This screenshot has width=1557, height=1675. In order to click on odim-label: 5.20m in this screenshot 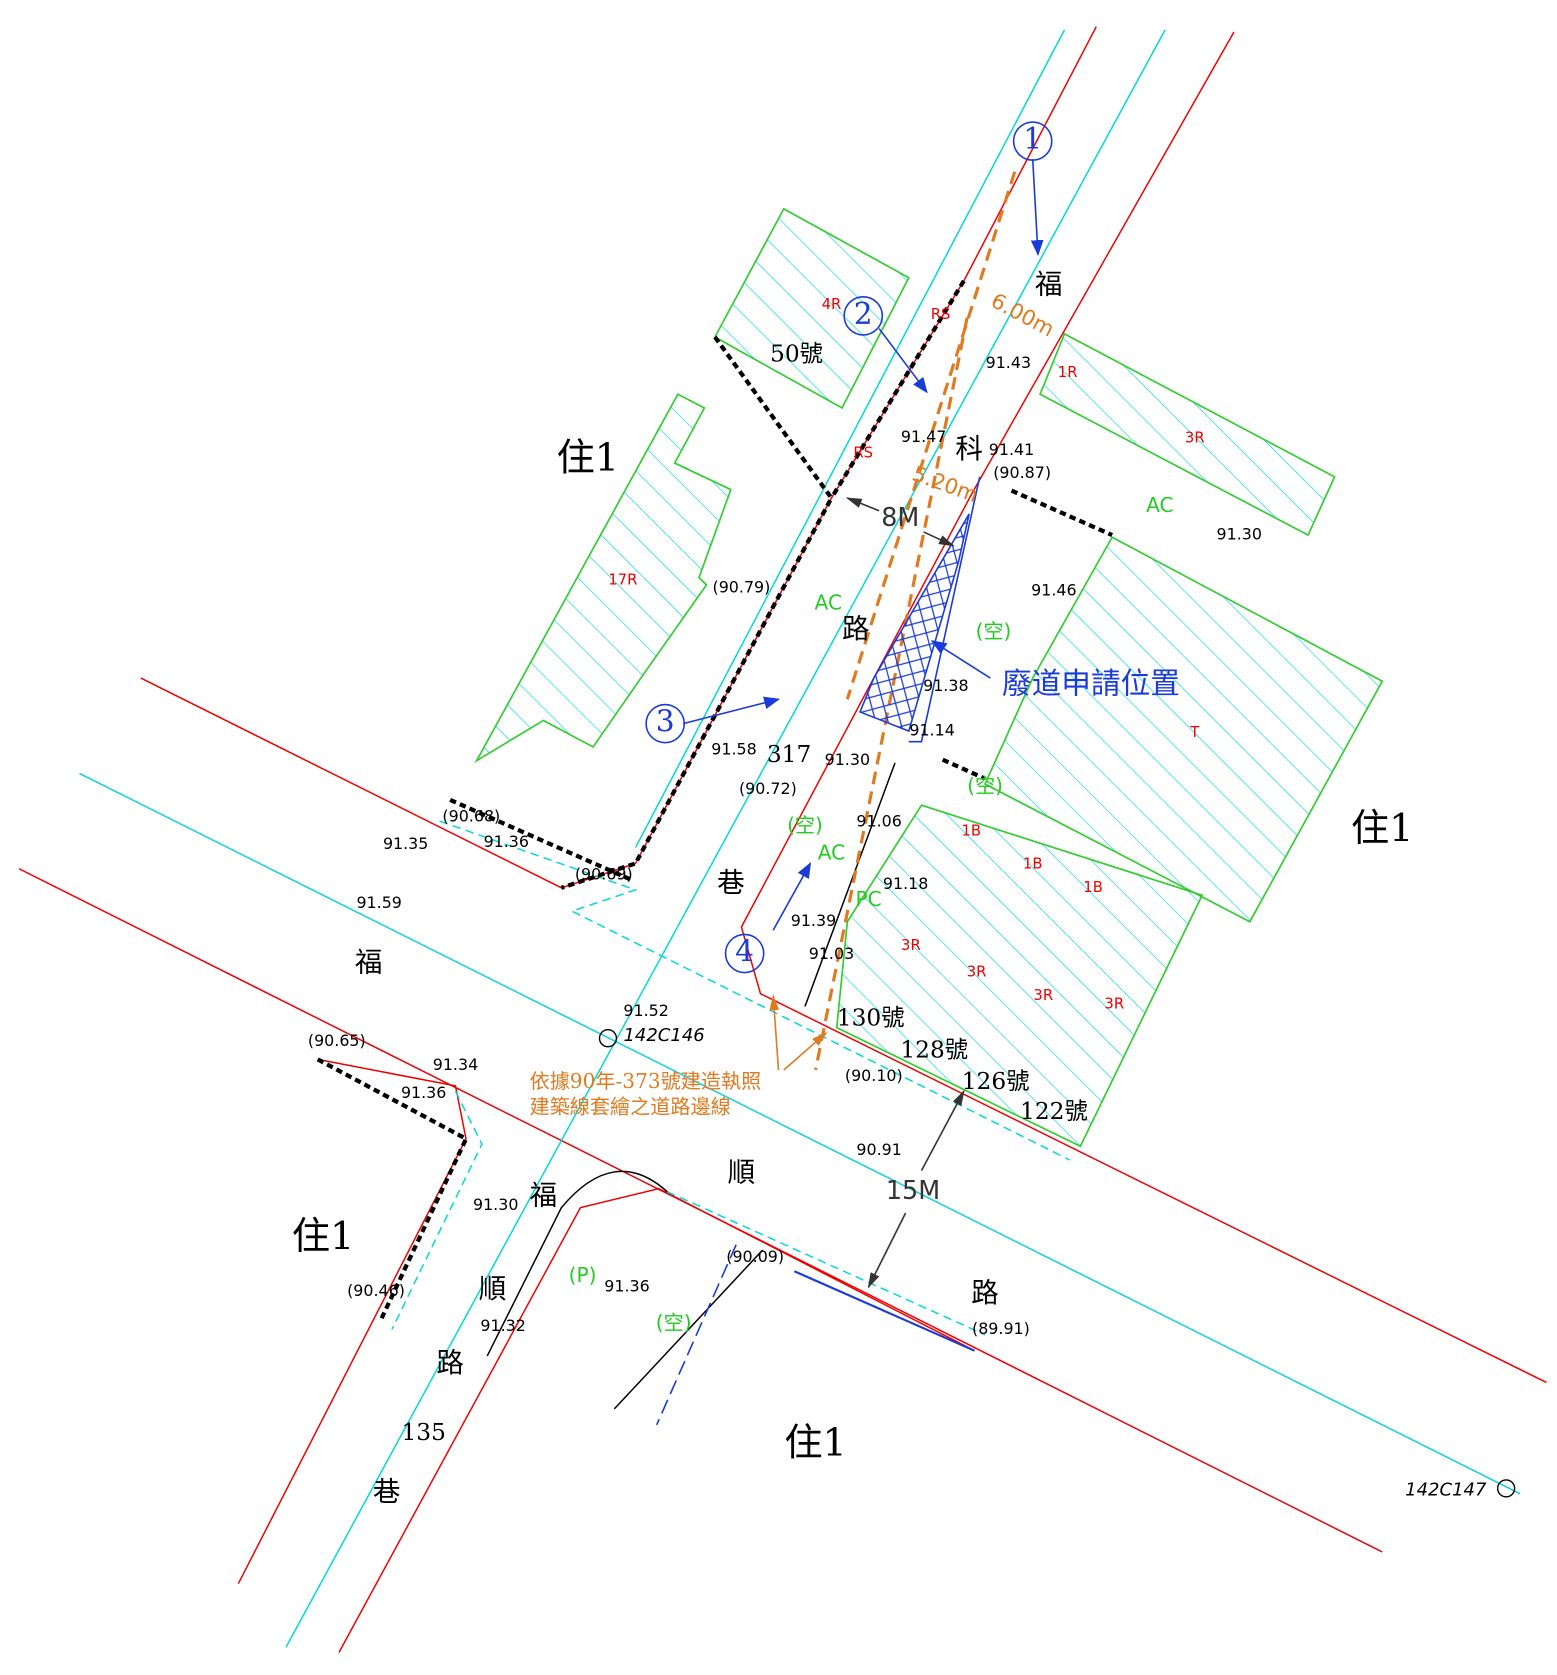, I will do `click(945, 484)`.